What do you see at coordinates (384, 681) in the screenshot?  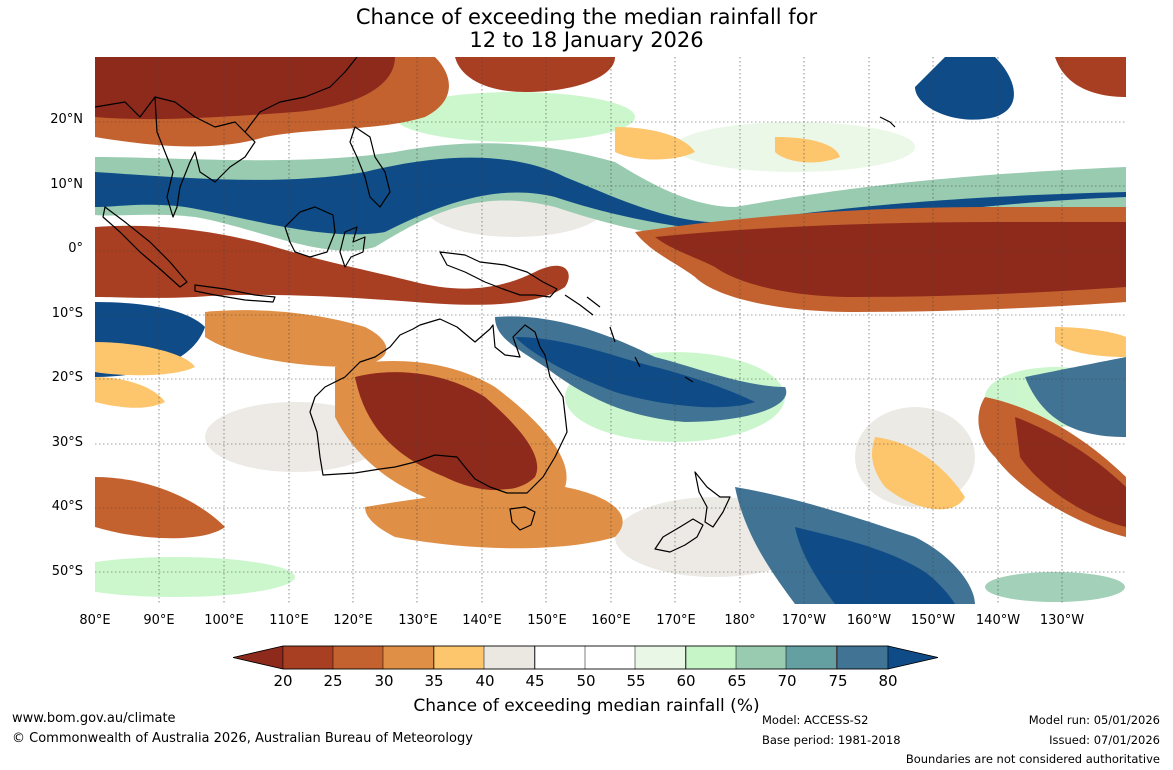 I see `colorbar-tick-30: 30` at bounding box center [384, 681].